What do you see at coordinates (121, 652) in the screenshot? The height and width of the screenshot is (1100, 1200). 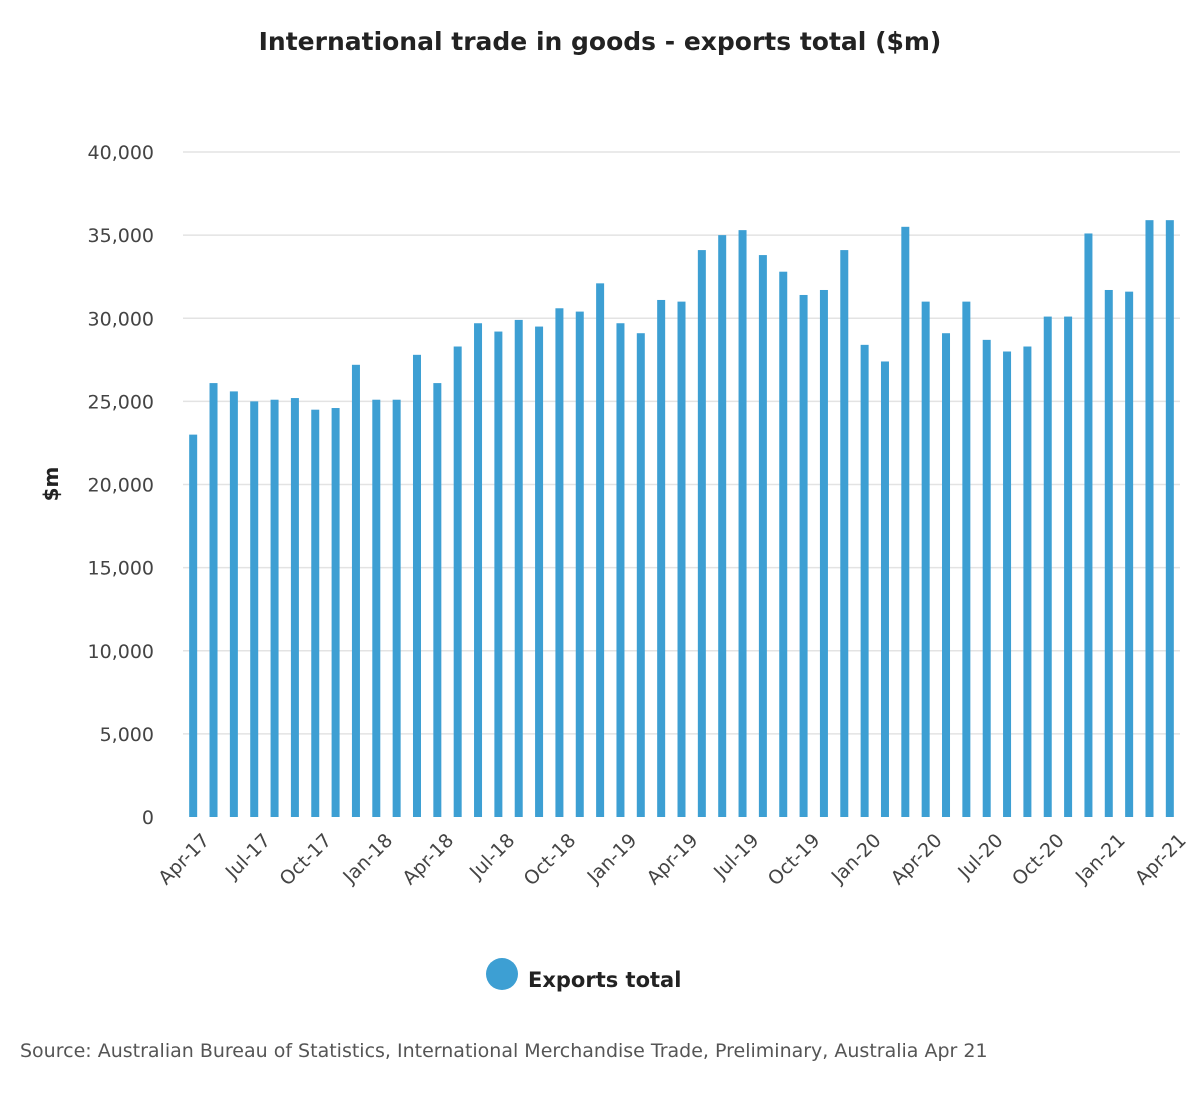 I see `y-tick-label: 10,000` at bounding box center [121, 652].